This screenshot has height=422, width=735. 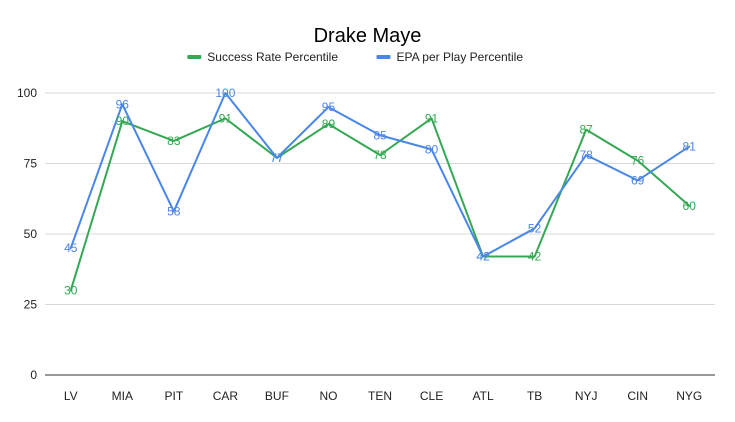 What do you see at coordinates (329, 124) in the screenshot?
I see `data-label: 89` at bounding box center [329, 124].